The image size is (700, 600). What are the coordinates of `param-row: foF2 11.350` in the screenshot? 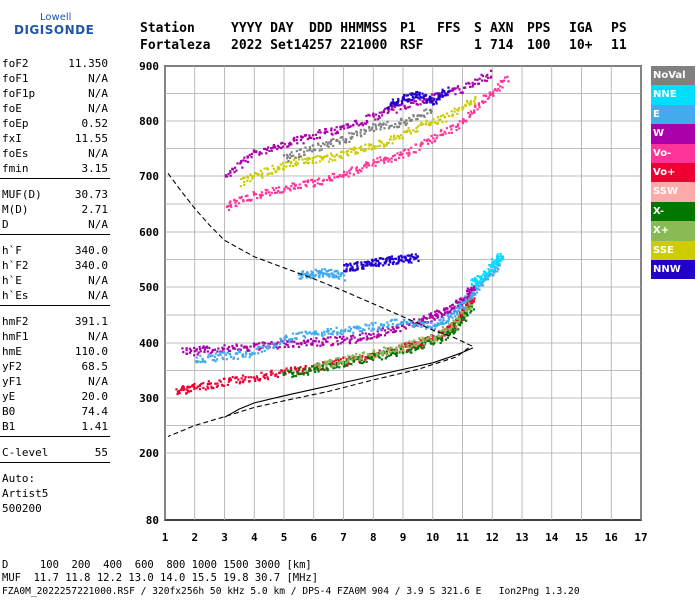 It's located at (56, 63).